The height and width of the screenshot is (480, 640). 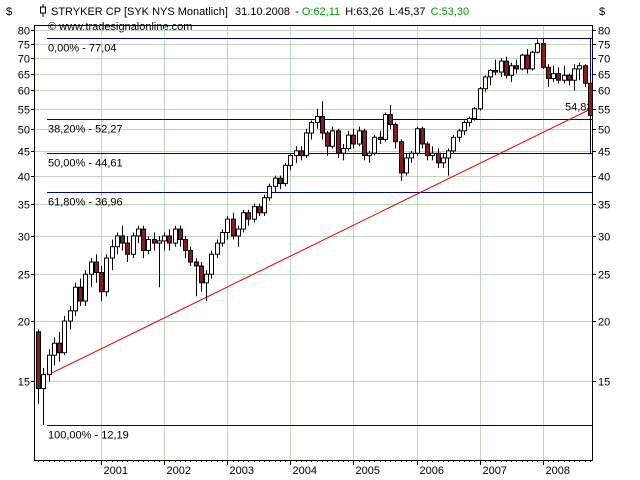 What do you see at coordinates (82, 49) in the screenshot?
I see `fib-label: 0,00% - 77,04` at bounding box center [82, 49].